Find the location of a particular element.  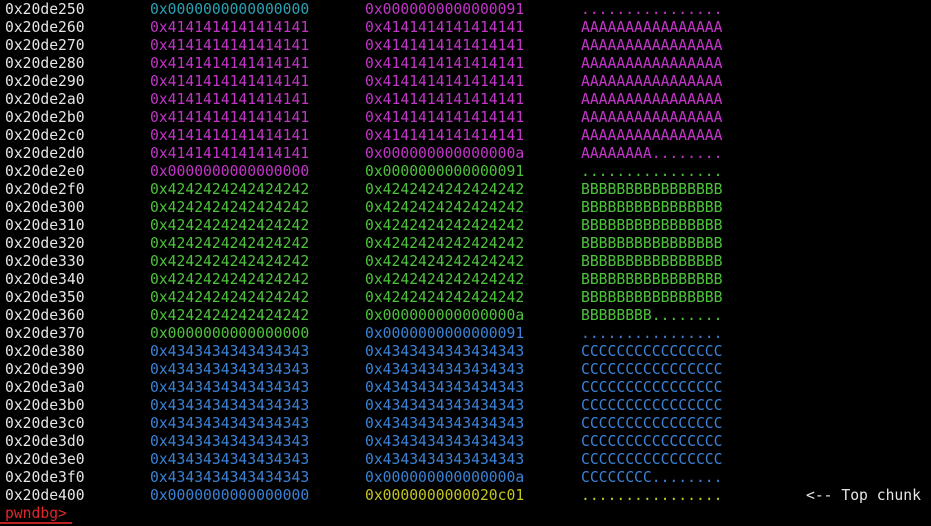

address: 0x20de3a0 is located at coordinates (45, 387).